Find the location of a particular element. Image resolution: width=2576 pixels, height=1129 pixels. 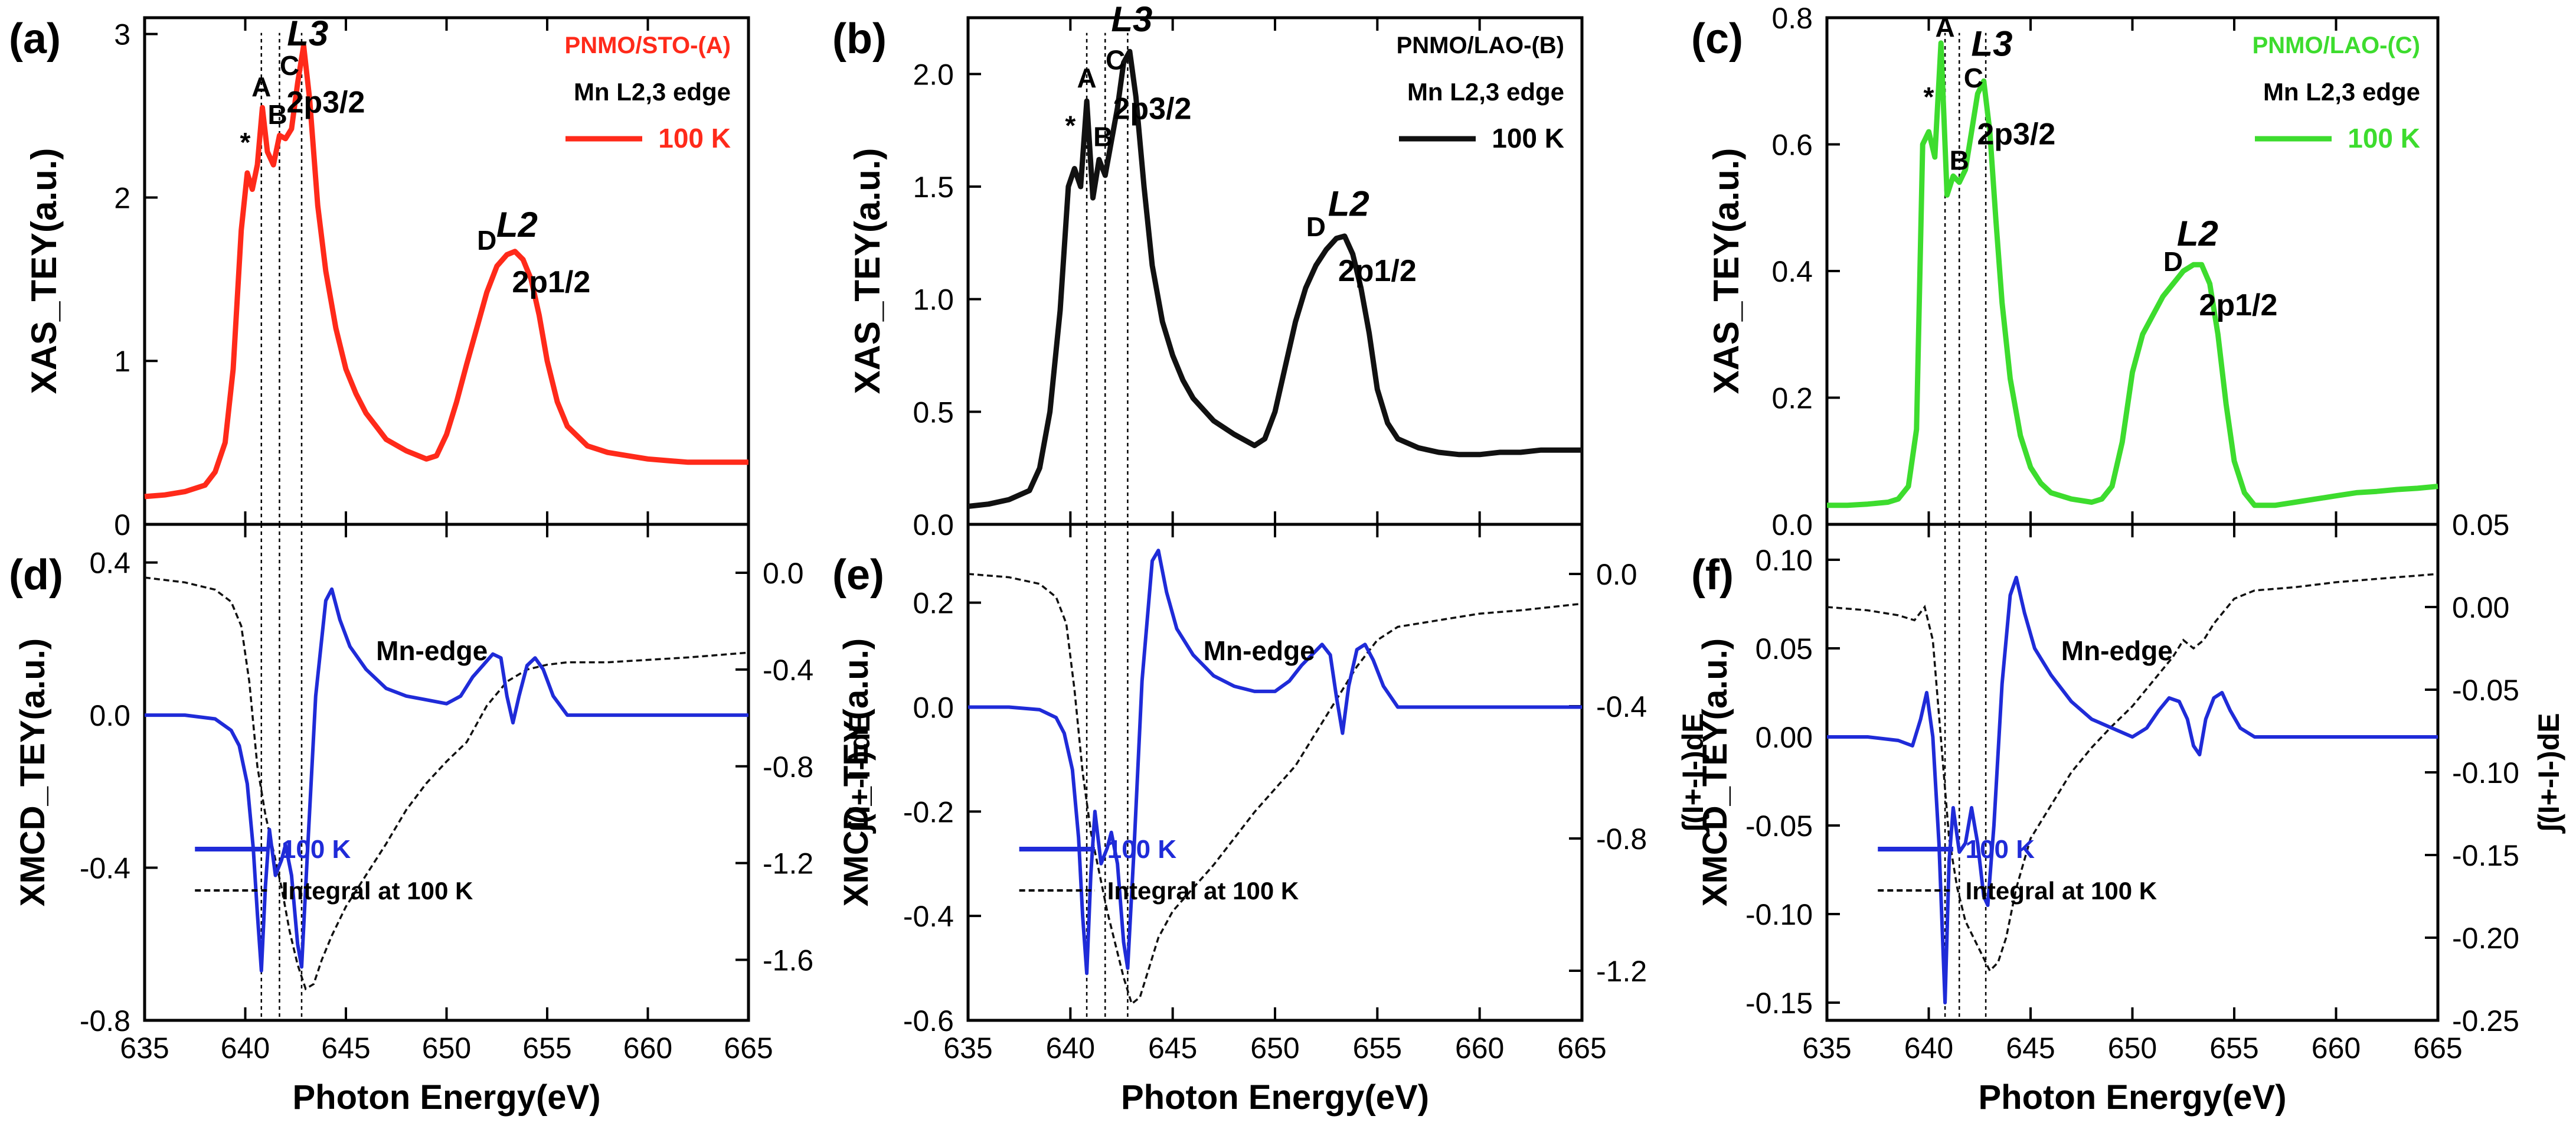

sample-title: PNMO/STO-(A) is located at coordinates (648, 45).